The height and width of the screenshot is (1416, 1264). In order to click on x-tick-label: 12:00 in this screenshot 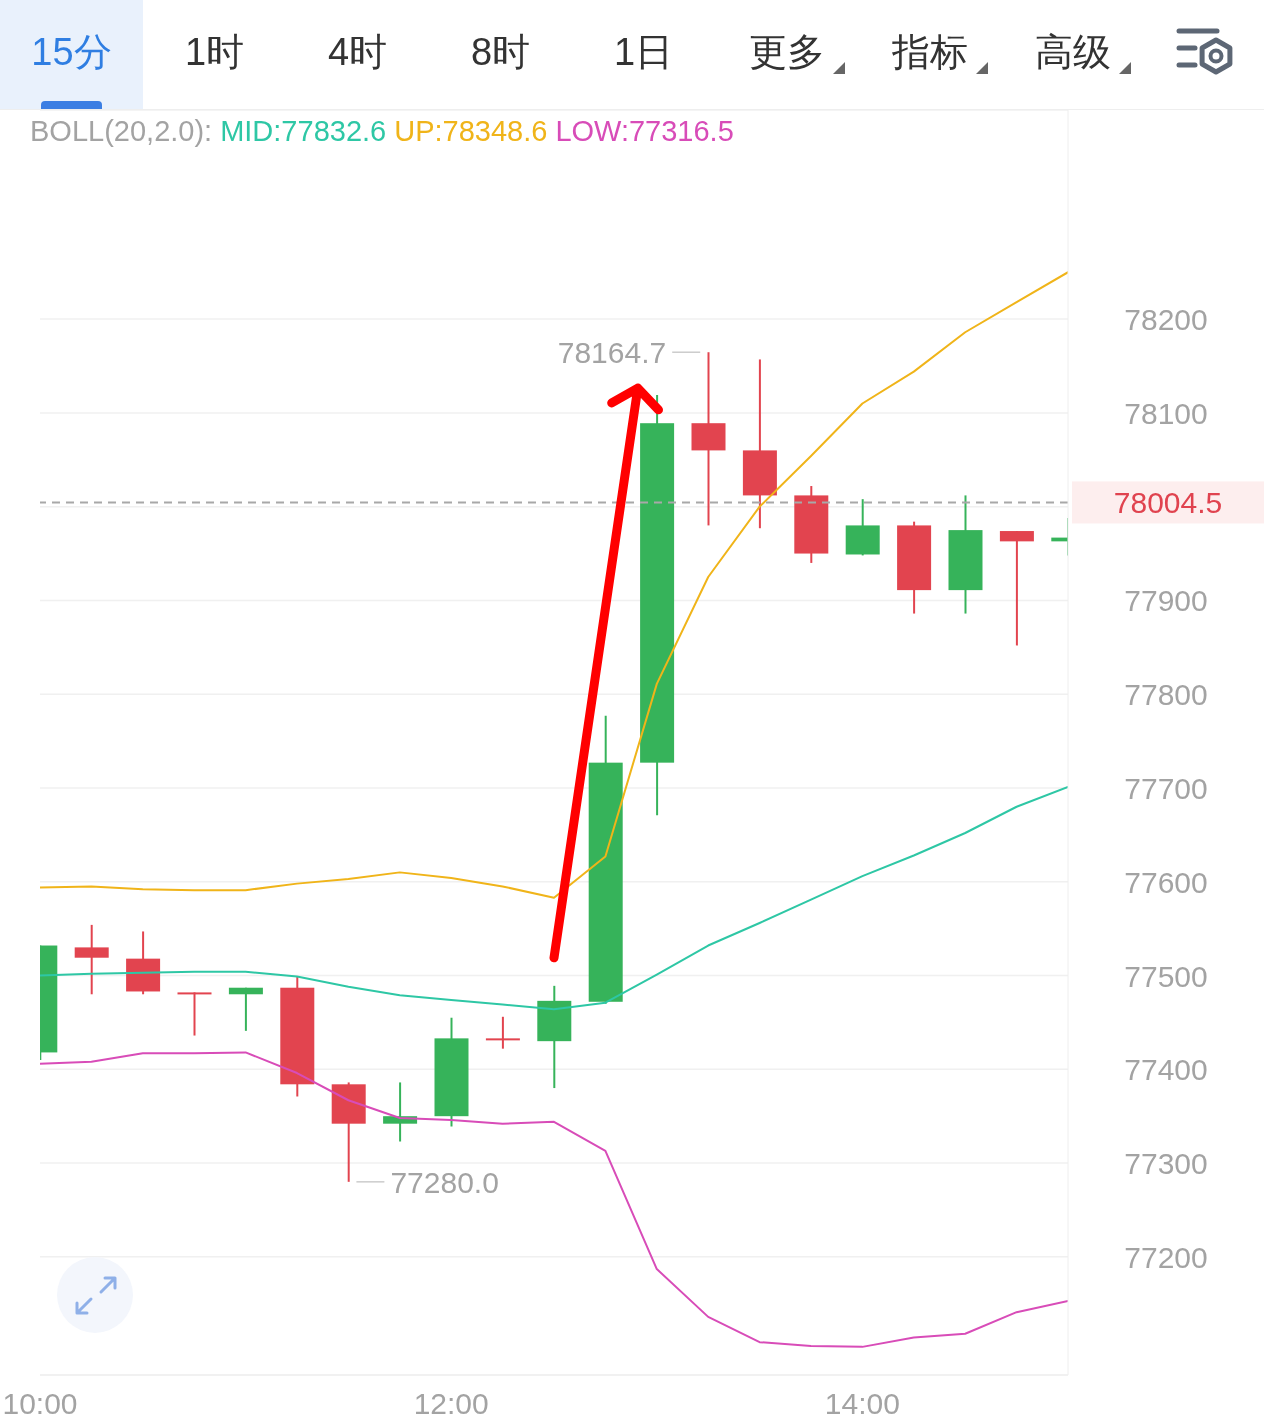, I will do `click(451, 1401)`.